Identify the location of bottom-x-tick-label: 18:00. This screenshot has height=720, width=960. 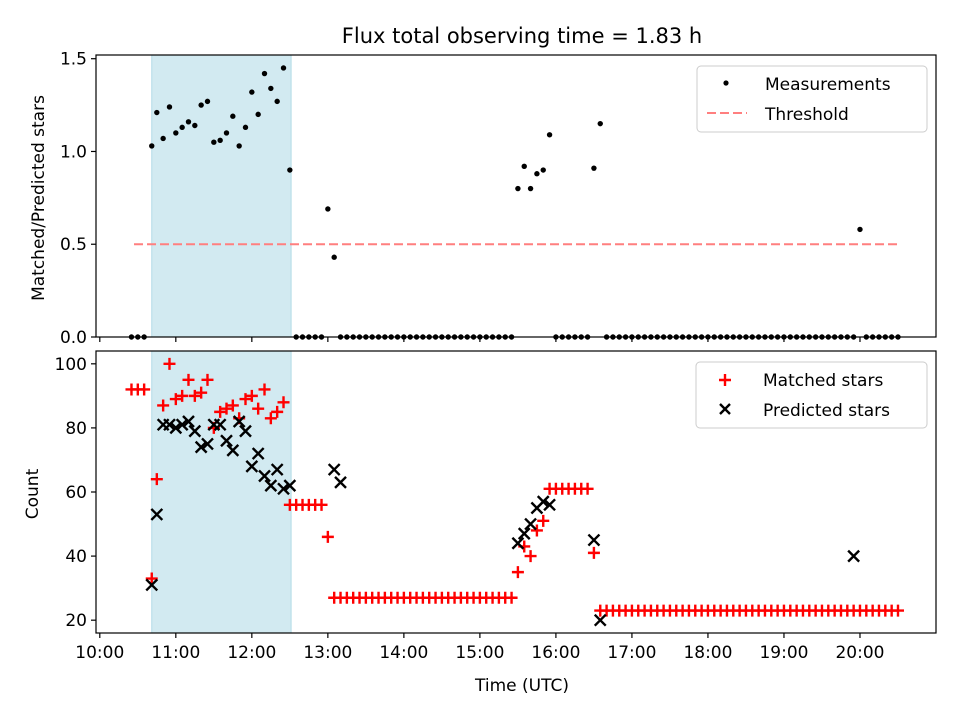
(707, 653).